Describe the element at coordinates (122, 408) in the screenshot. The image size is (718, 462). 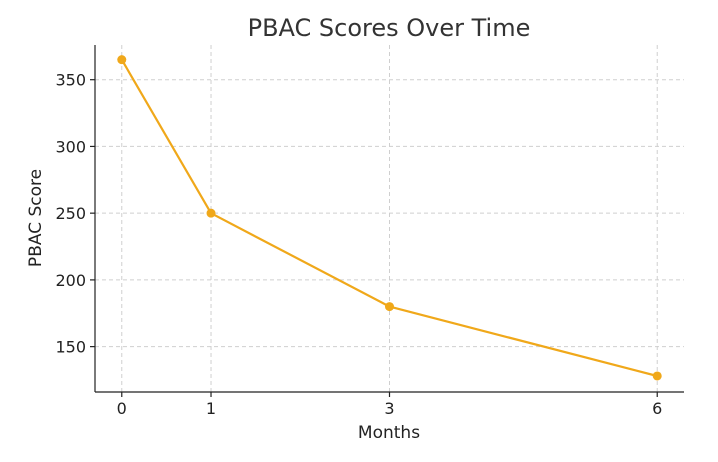
I see `x-tick-label: 0` at that location.